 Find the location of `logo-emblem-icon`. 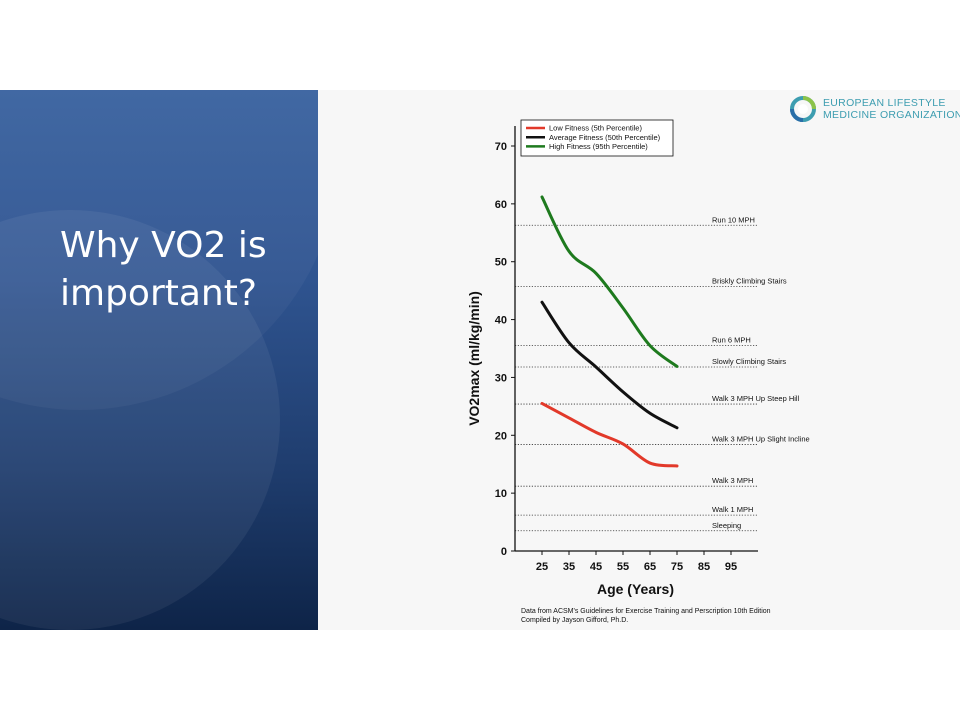

logo-emblem-icon is located at coordinates (803, 109).